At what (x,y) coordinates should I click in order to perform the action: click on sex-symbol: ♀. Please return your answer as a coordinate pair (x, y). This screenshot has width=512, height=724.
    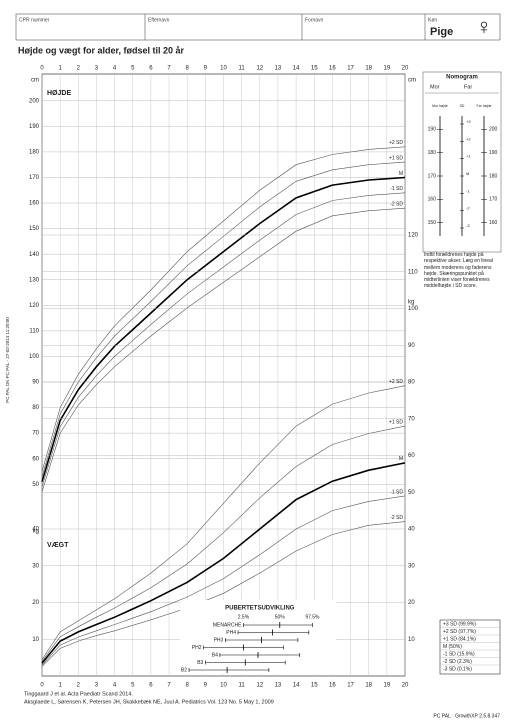
    Looking at the image, I should click on (484, 26).